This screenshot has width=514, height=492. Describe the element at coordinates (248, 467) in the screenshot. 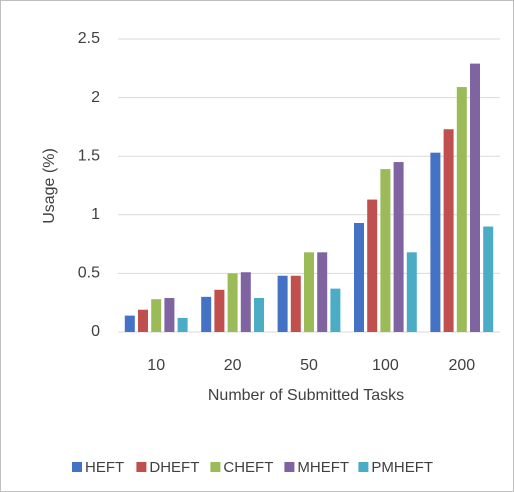

I see `legend-label: CHEFT` at that location.